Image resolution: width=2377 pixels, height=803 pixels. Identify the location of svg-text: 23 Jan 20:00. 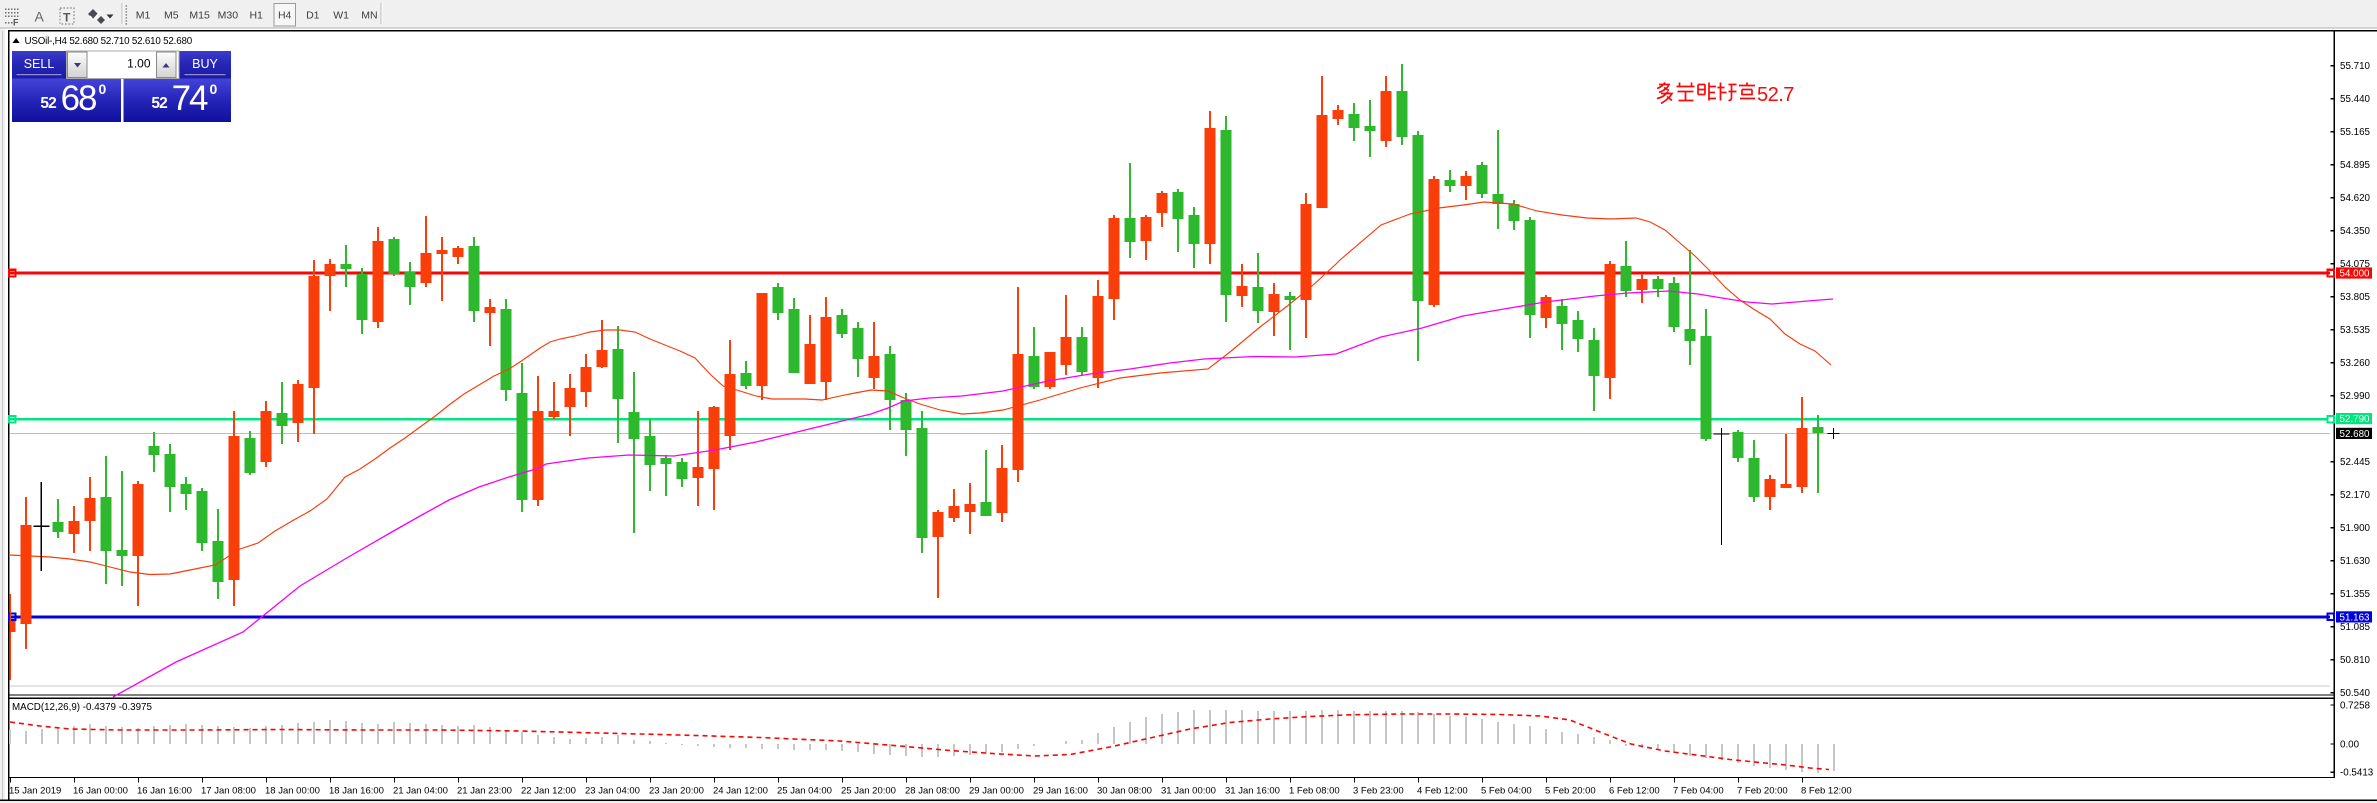
(676, 791).